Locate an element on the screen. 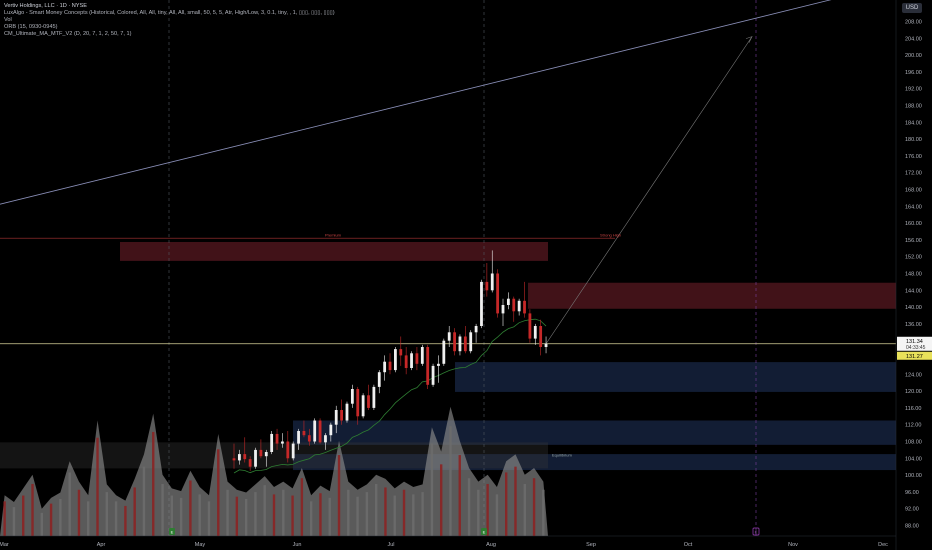  y-tick-label: 156.00 is located at coordinates (913, 241).